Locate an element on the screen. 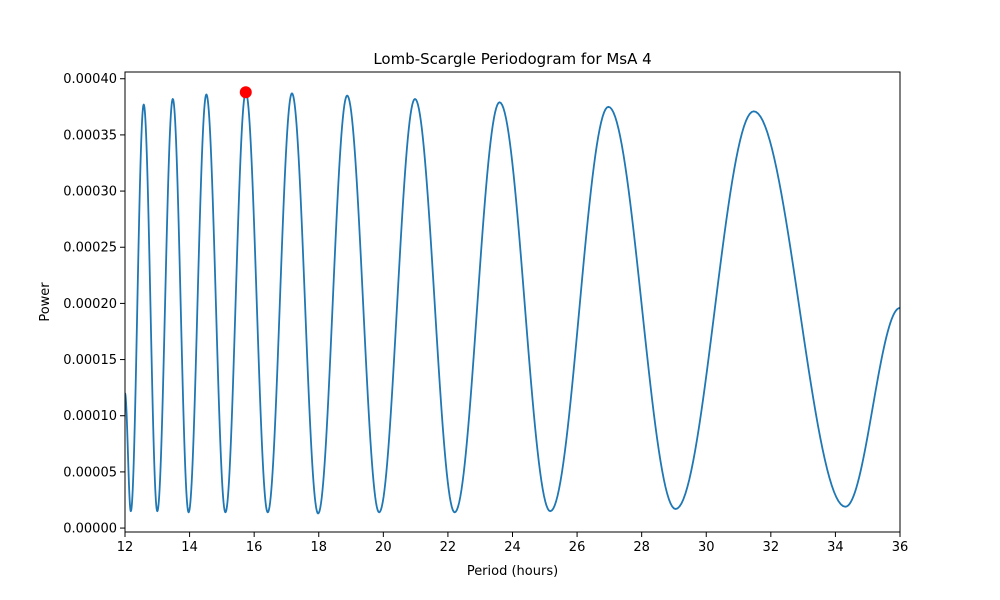 Image resolution: width=1000 pixels, height=600 pixels. y-tick-label: 0.00000 is located at coordinates (90, 529).